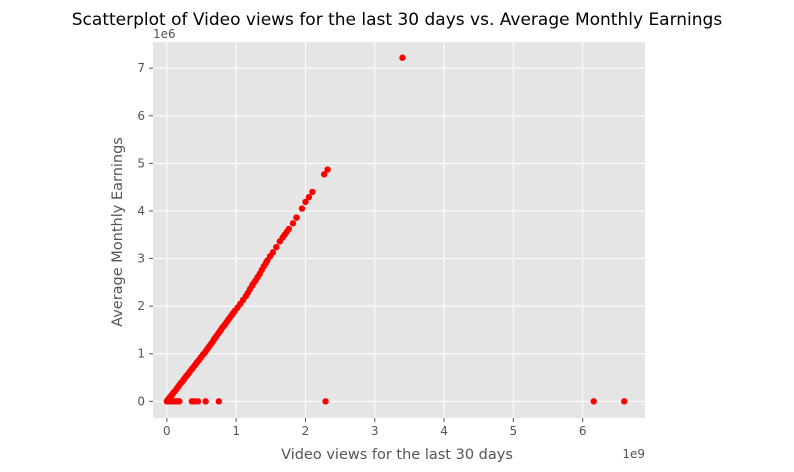 The width and height of the screenshot is (794, 472). Describe the element at coordinates (141, 259) in the screenshot. I see `y-tick-label: 3` at that location.